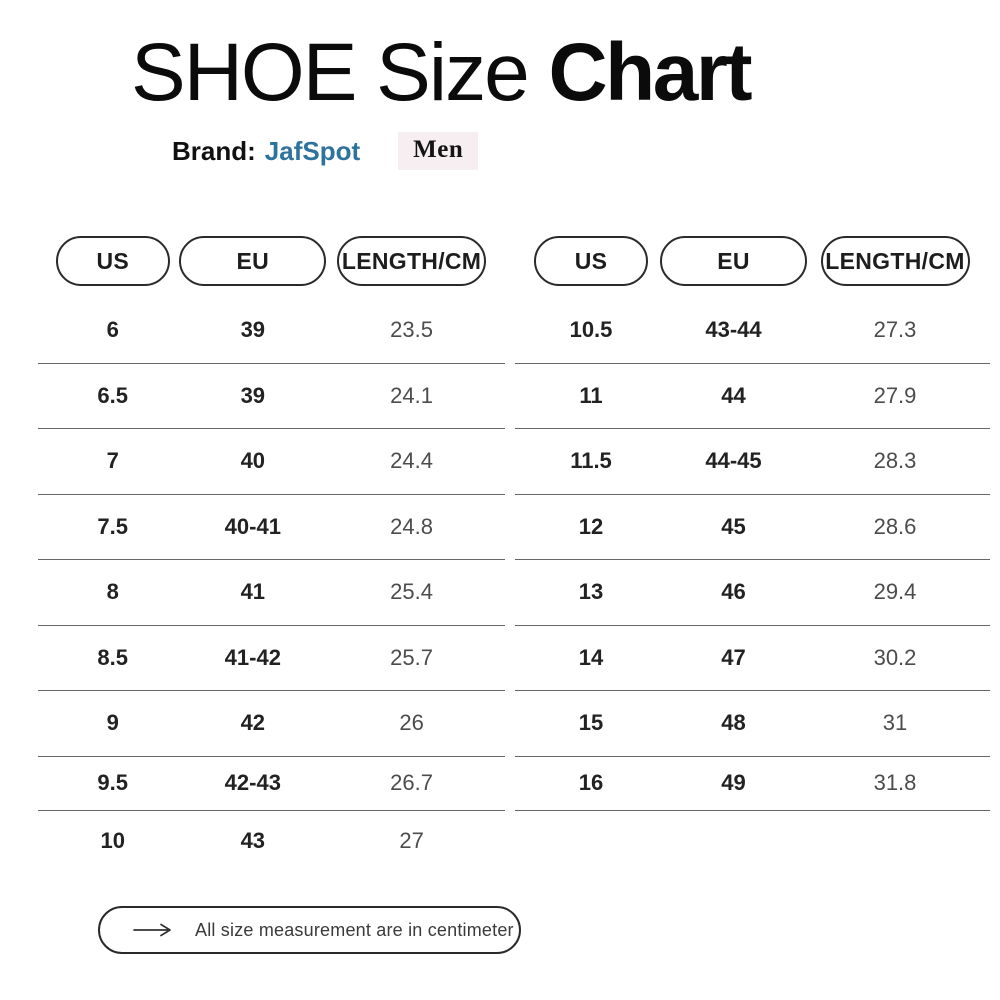 This screenshot has width=1000, height=1000. I want to click on us-cell: 7.5, so click(113, 526).